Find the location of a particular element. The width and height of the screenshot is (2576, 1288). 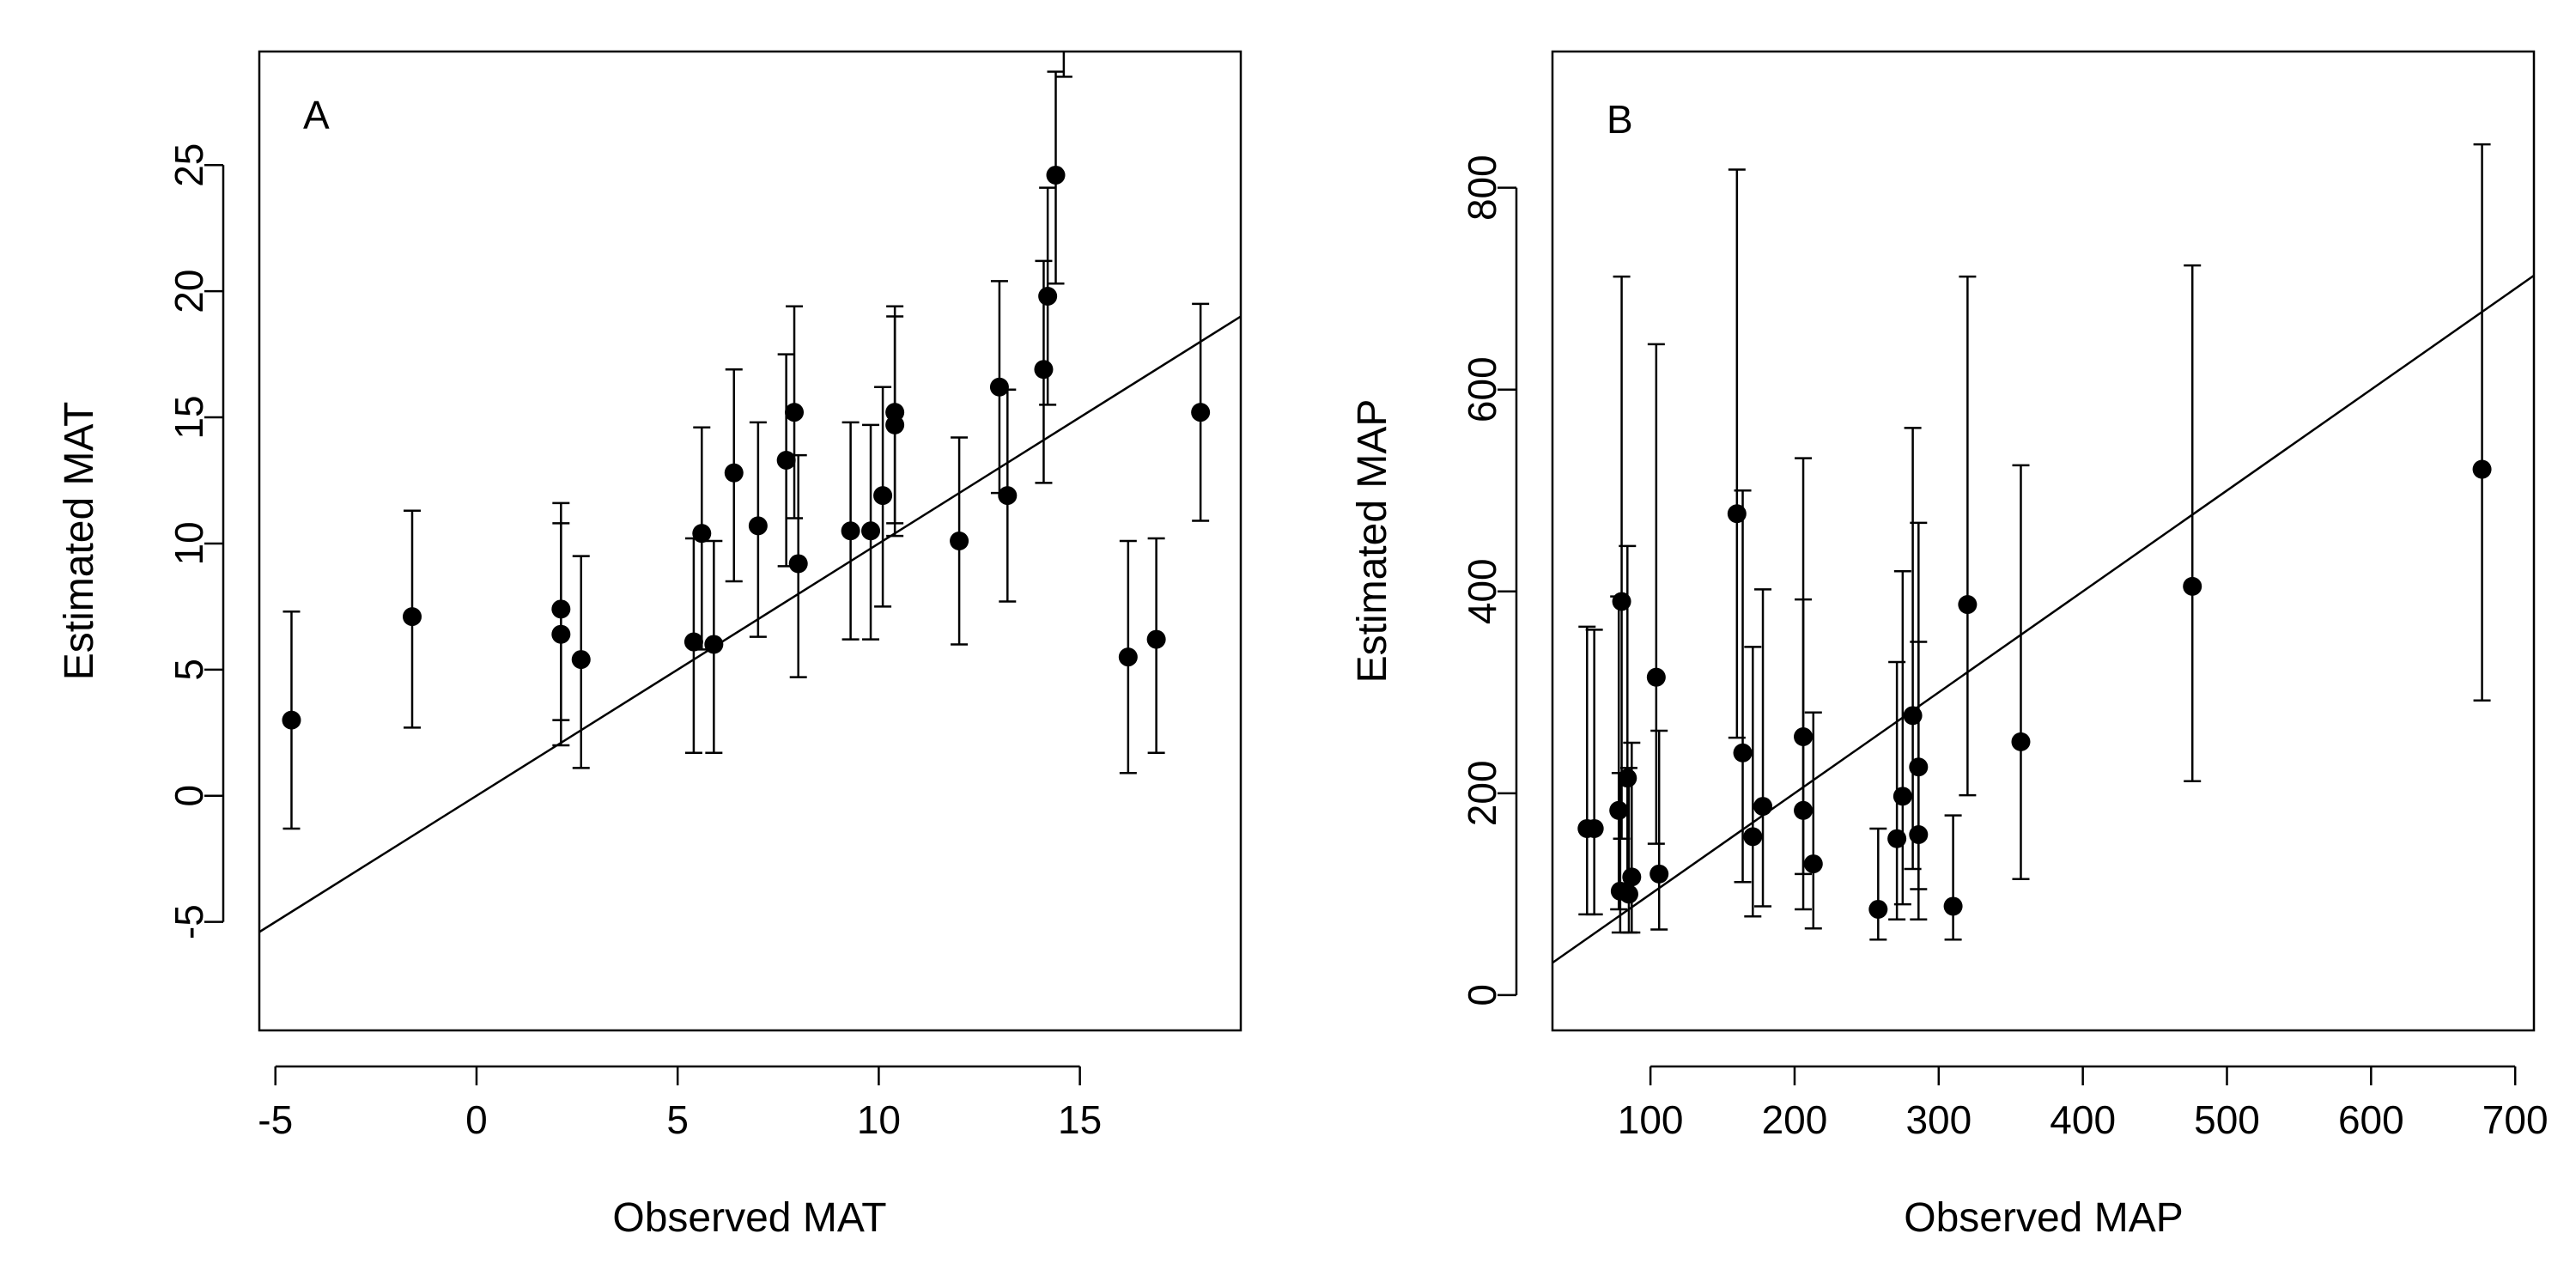

panel-b-y-tick-label: 200 is located at coordinates (1482, 793).